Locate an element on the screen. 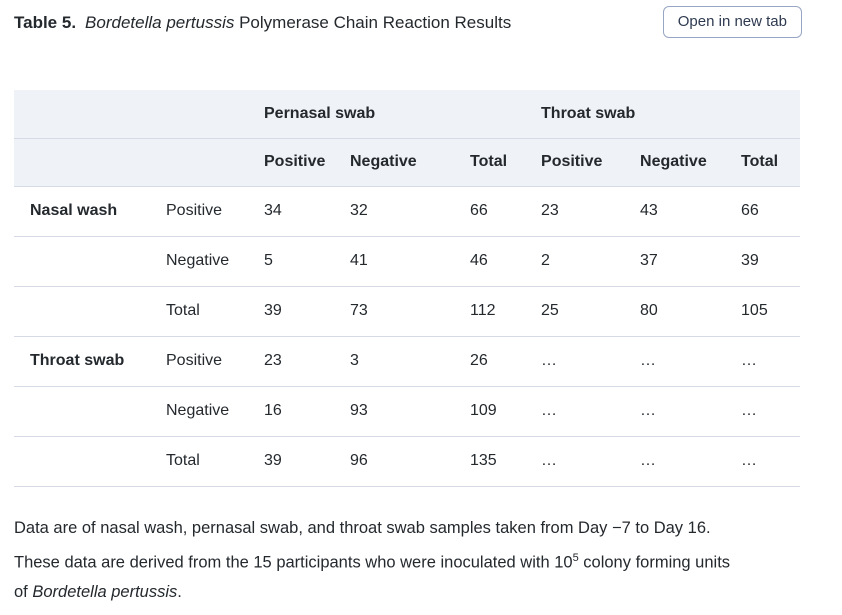  table-row: Negative 5 41 46 2 37 39 is located at coordinates (407, 260).